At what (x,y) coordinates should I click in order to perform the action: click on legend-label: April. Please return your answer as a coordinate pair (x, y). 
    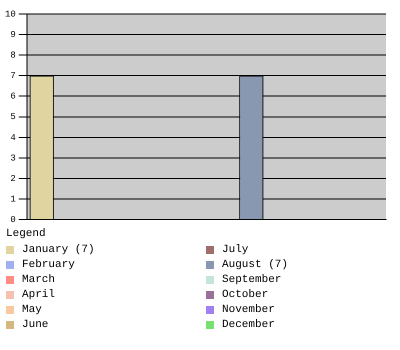
    Looking at the image, I should click on (39, 294).